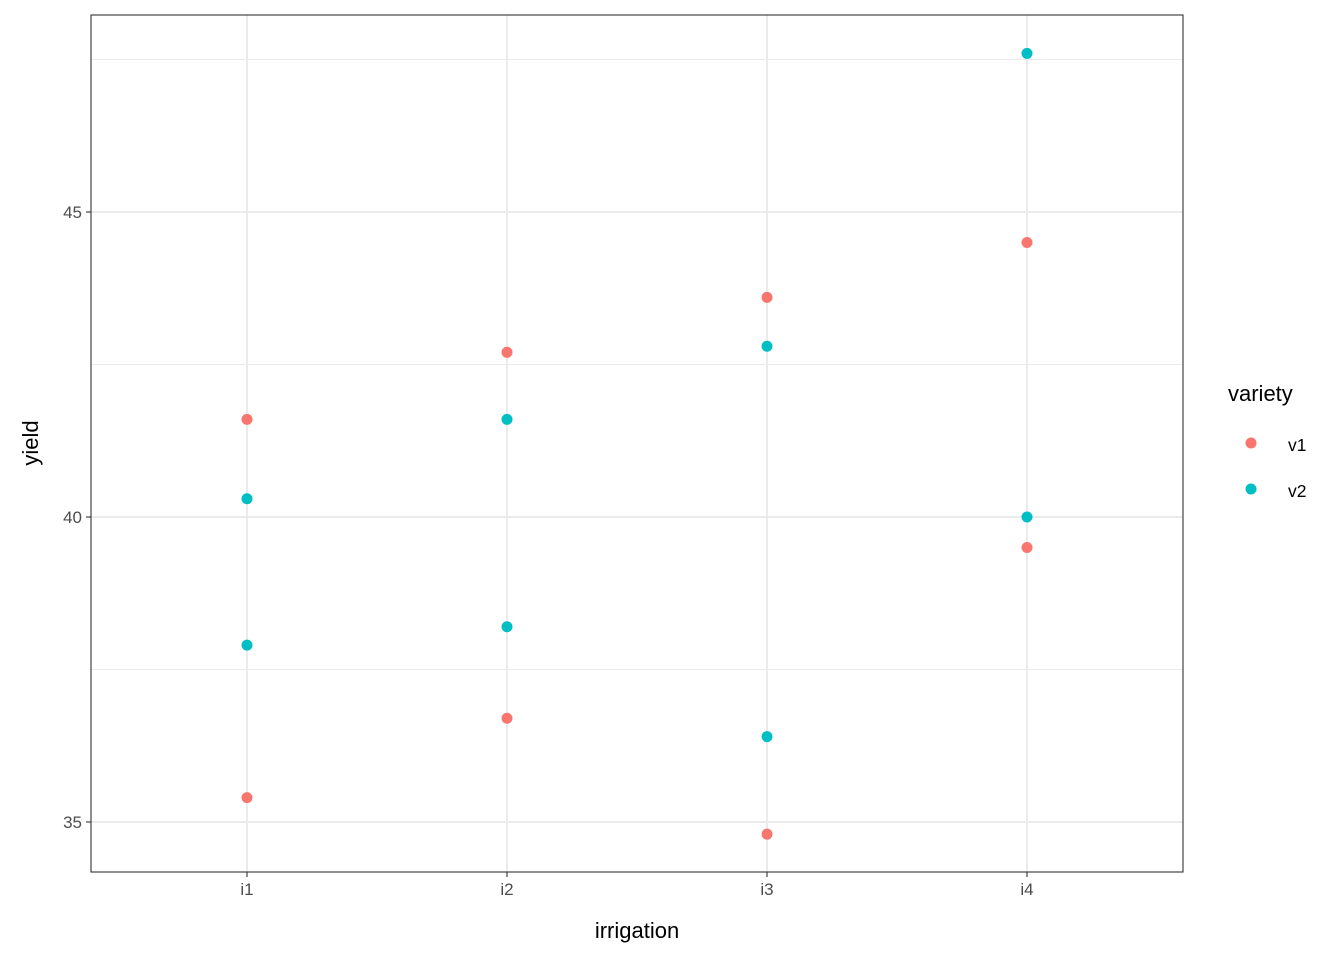 This screenshot has height=960, width=1344. What do you see at coordinates (1260, 393) in the screenshot?
I see `legend-title: variety` at bounding box center [1260, 393].